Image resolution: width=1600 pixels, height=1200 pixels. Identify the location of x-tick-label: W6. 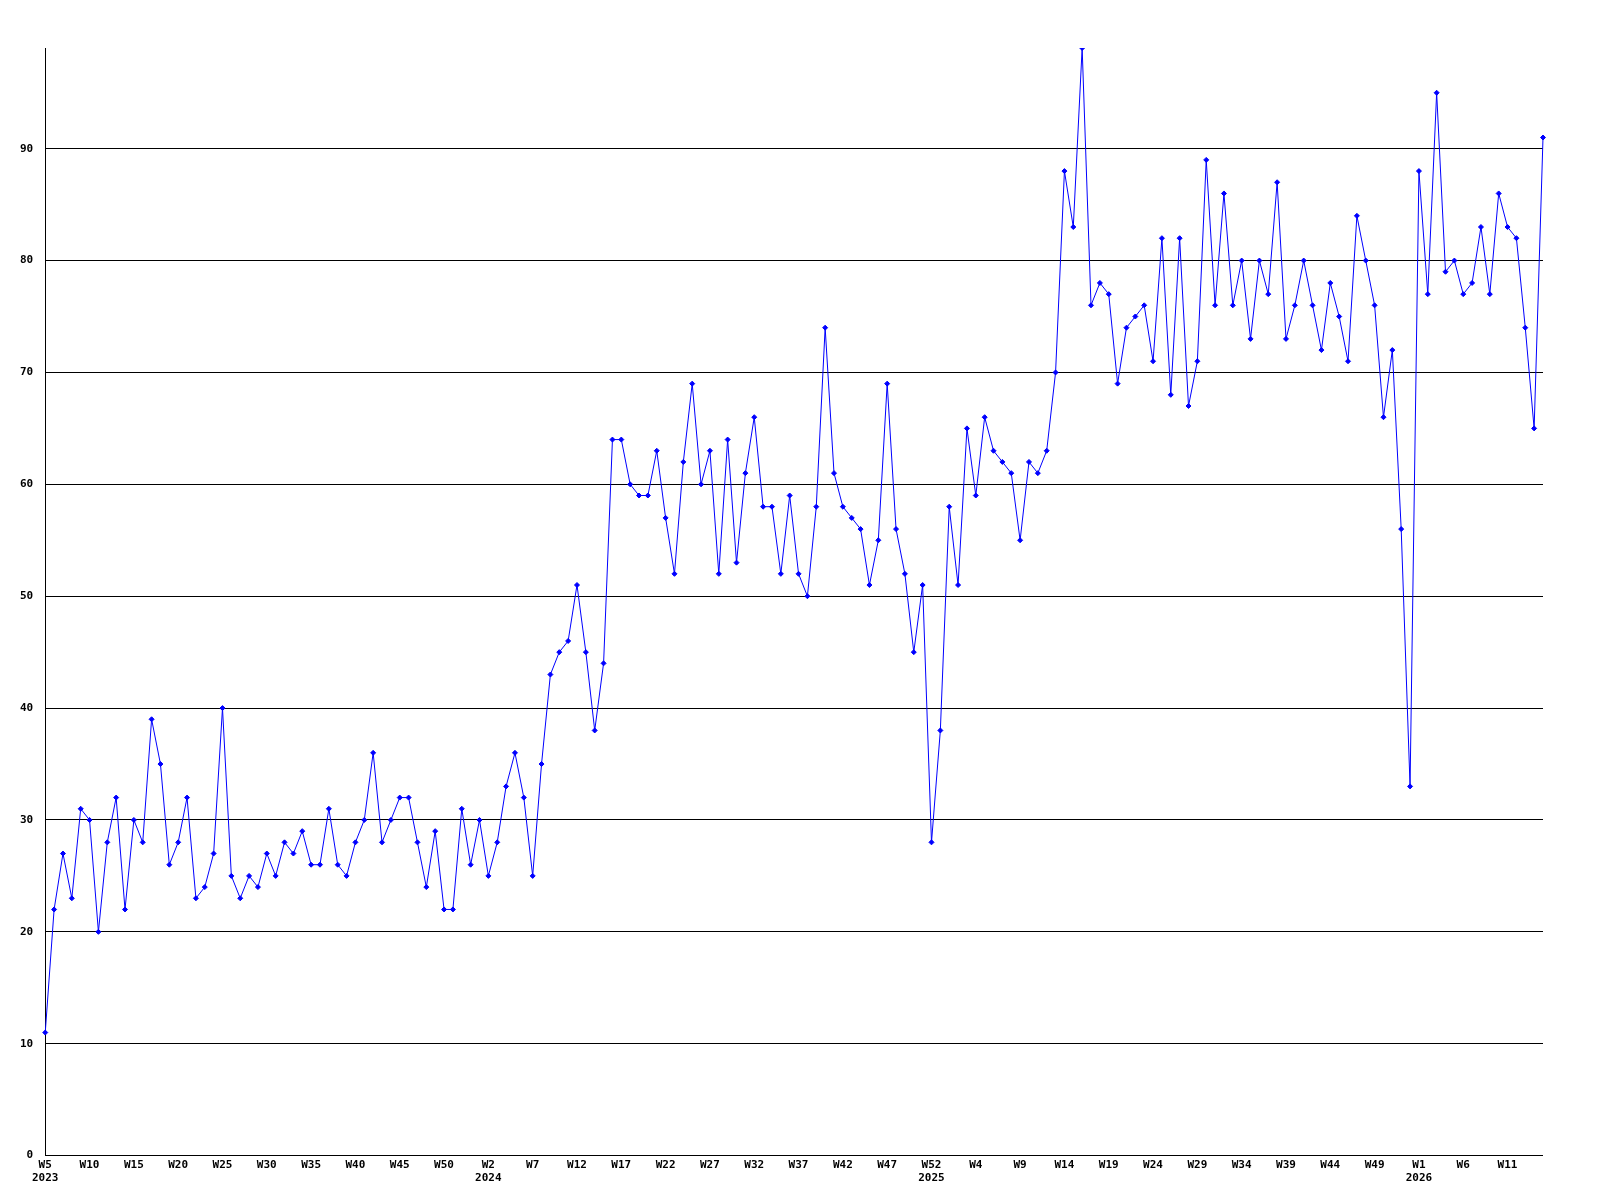
(1463, 1165).